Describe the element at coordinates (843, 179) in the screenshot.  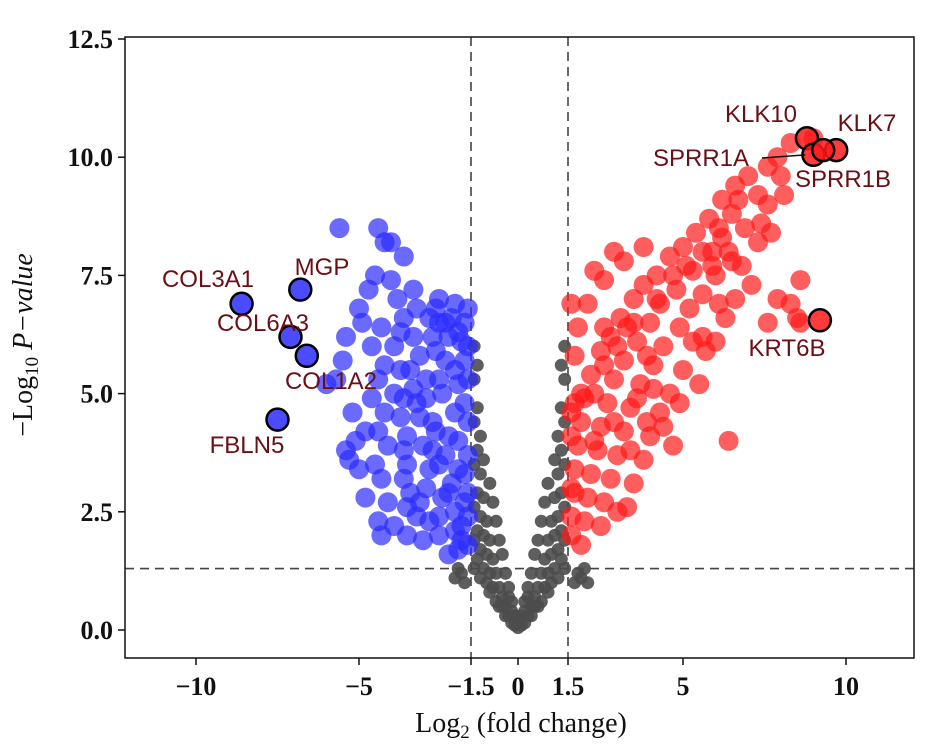
I see `gene-label-sprr1b: SPRR1B` at that location.